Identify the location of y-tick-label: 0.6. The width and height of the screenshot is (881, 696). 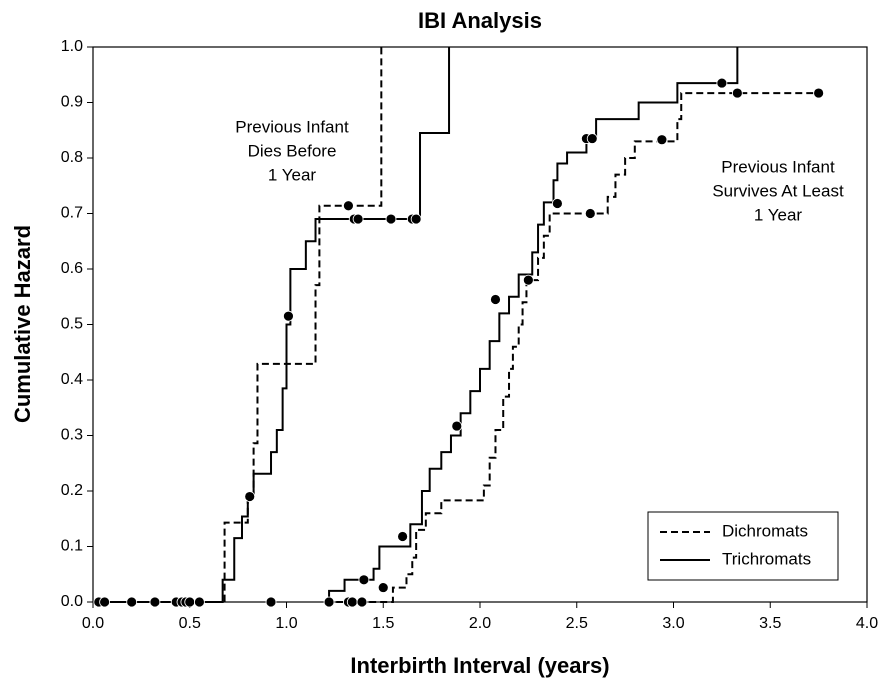
(72, 268).